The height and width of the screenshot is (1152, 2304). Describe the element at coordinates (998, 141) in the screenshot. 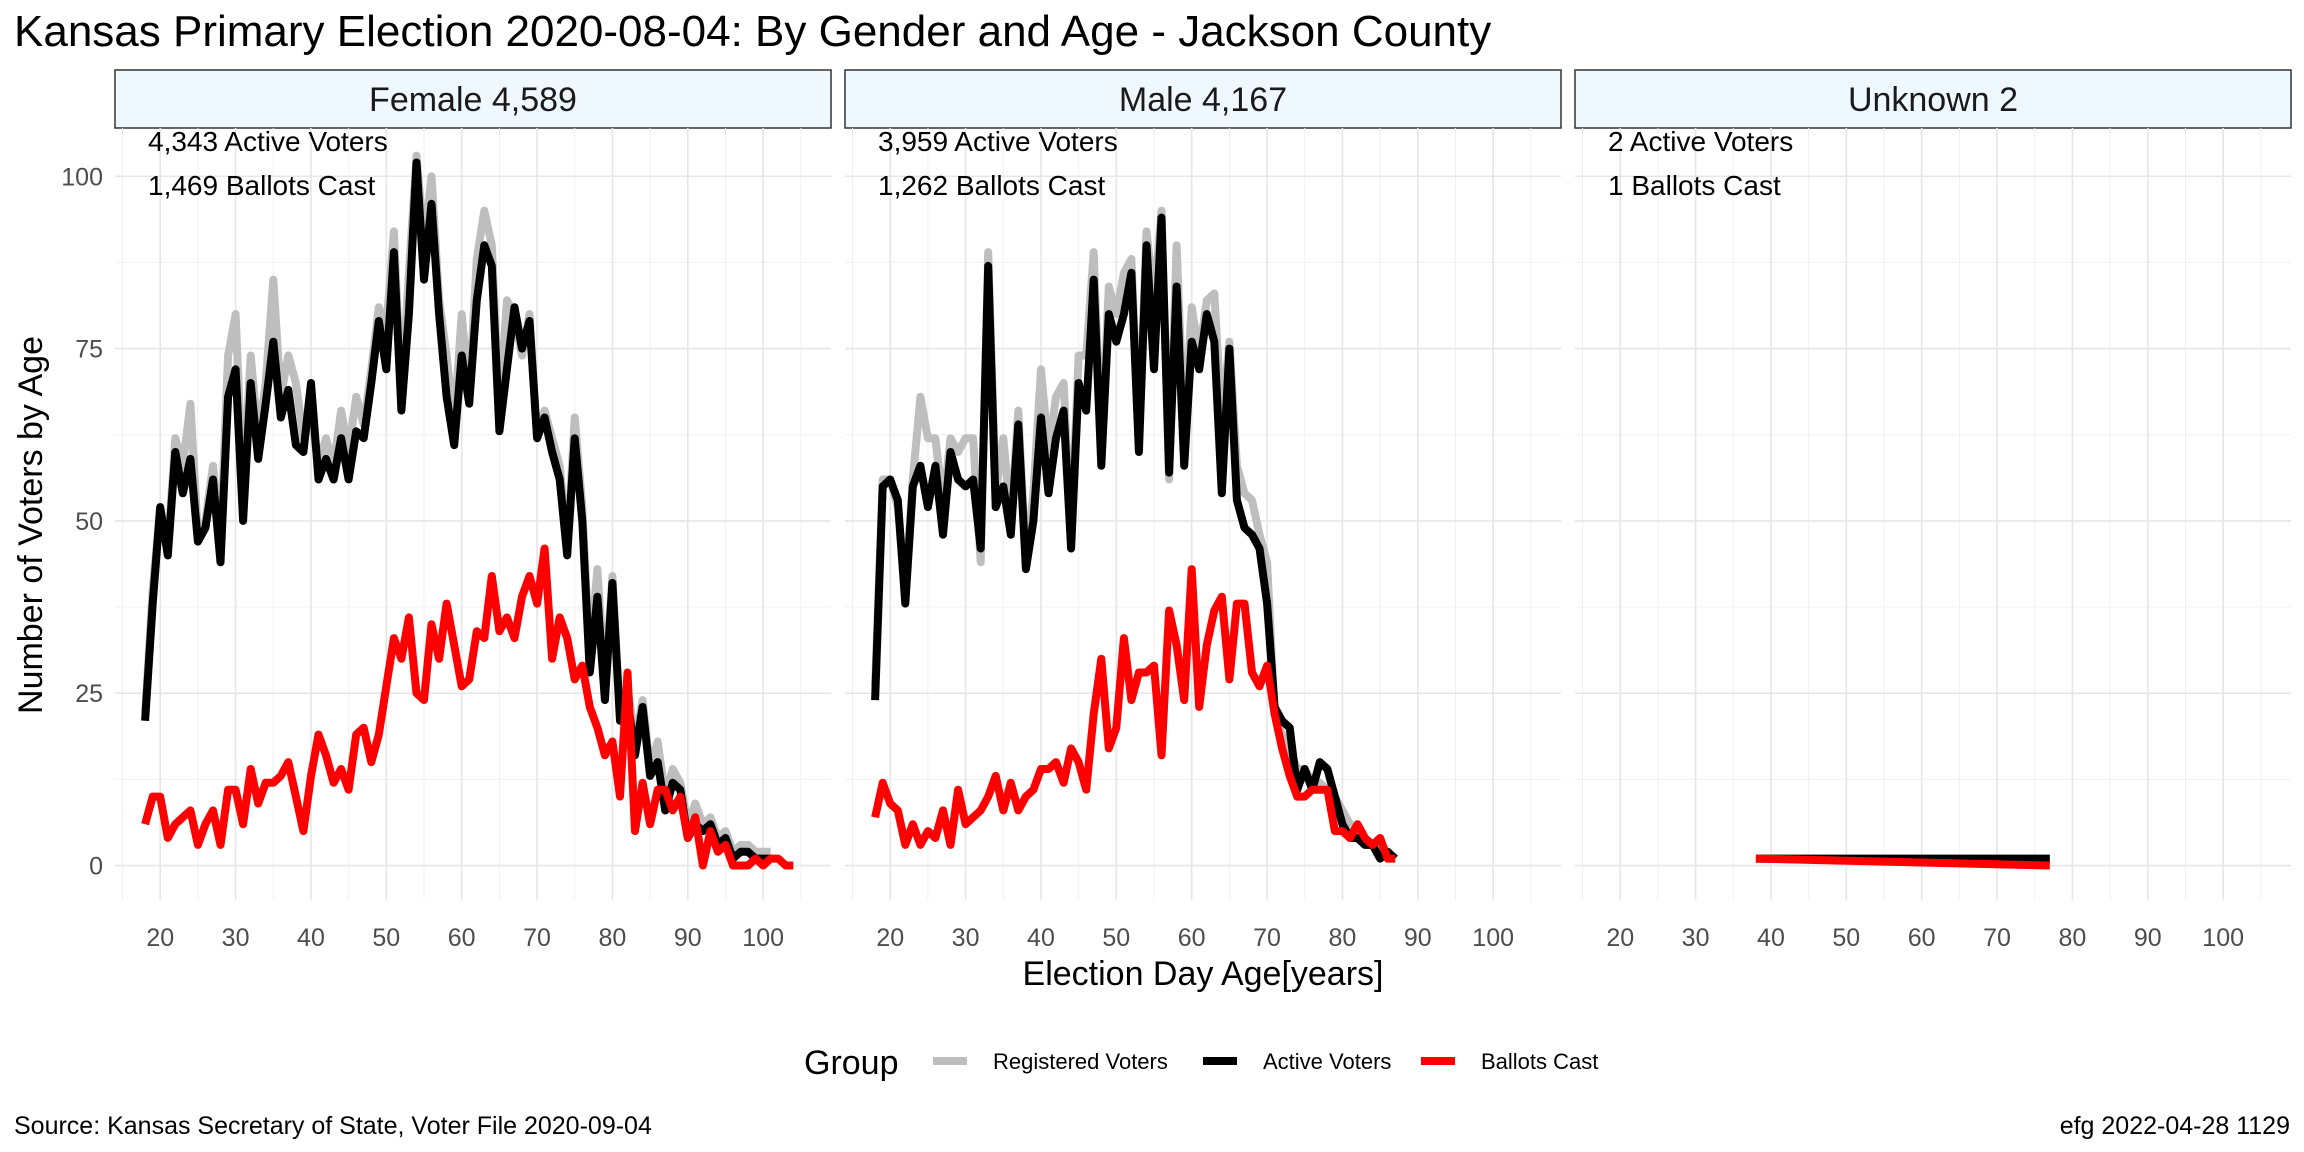

I see `panel-annotation: 3,959 Active Voters` at that location.